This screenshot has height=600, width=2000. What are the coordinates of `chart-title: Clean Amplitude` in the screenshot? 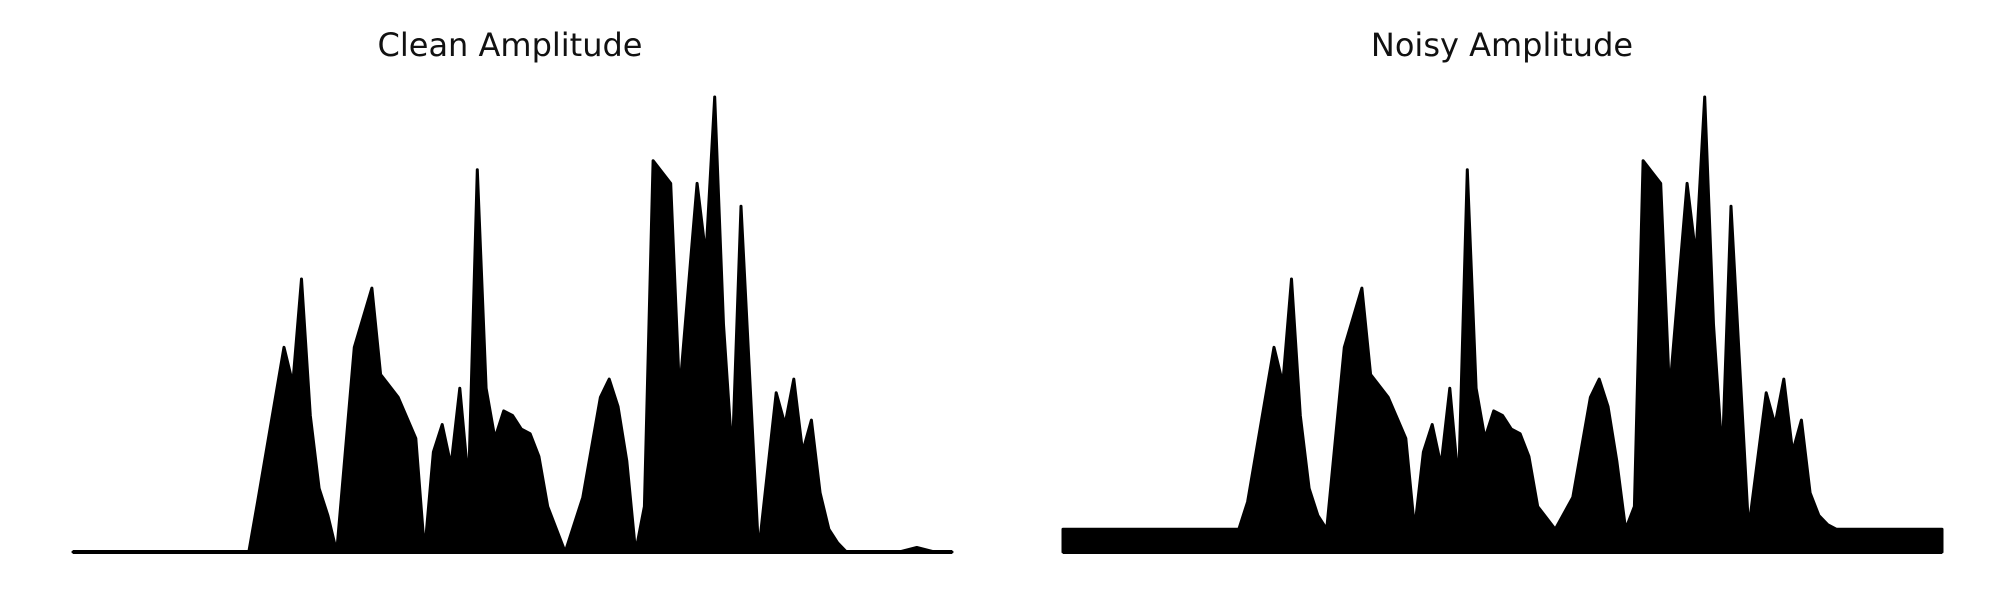 It's located at (510, 45).